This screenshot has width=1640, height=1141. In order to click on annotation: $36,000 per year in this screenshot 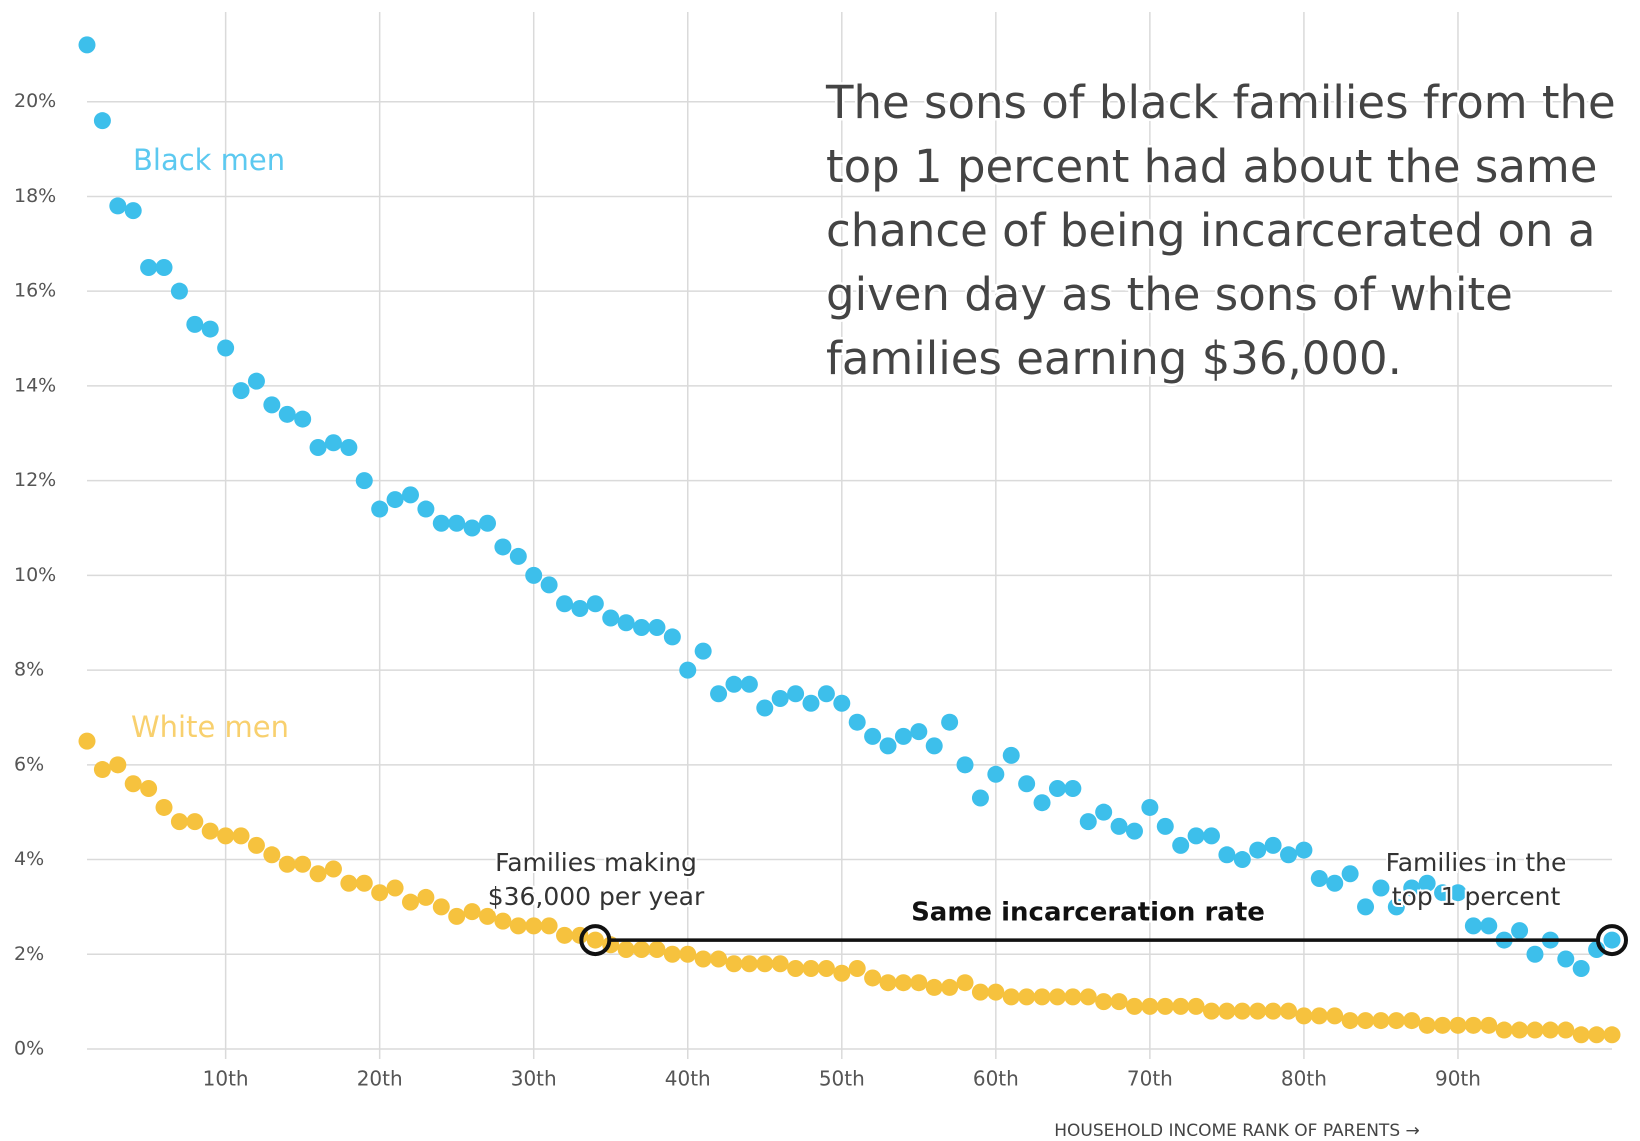, I will do `click(596, 896)`.